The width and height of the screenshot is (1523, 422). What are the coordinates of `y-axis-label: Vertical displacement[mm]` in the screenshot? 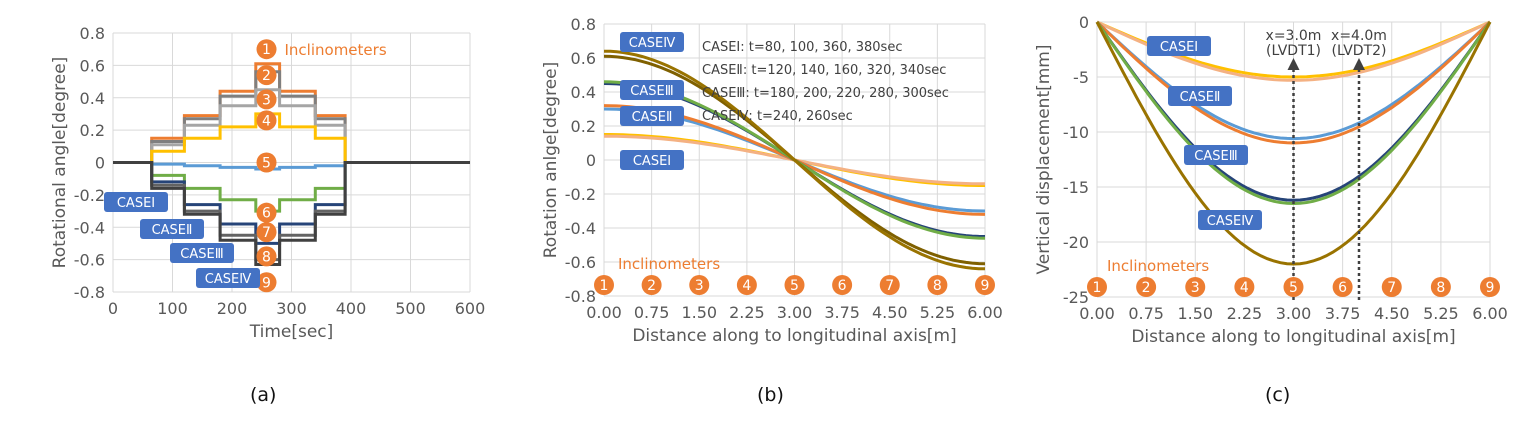 It's located at (1044, 160).